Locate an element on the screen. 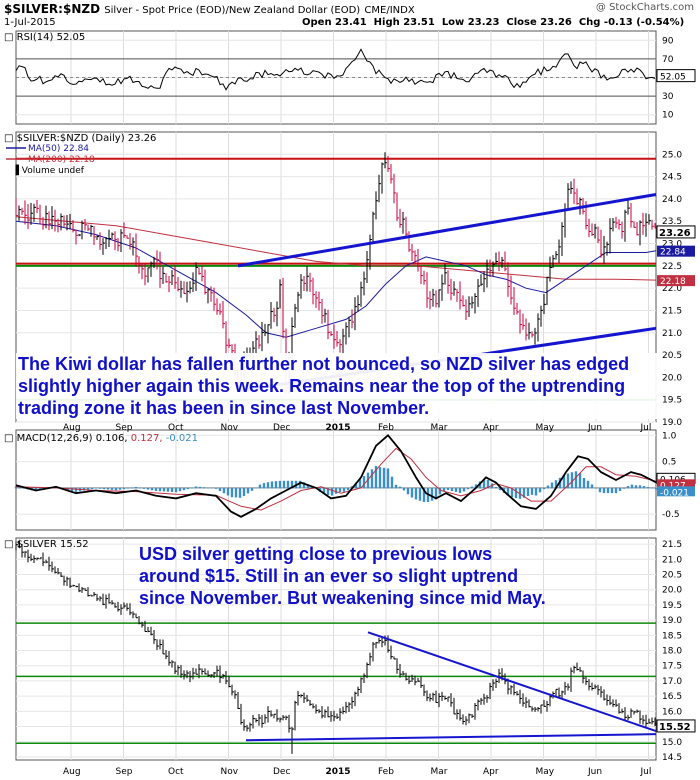  exchange: CME/INDX is located at coordinates (389, 10).